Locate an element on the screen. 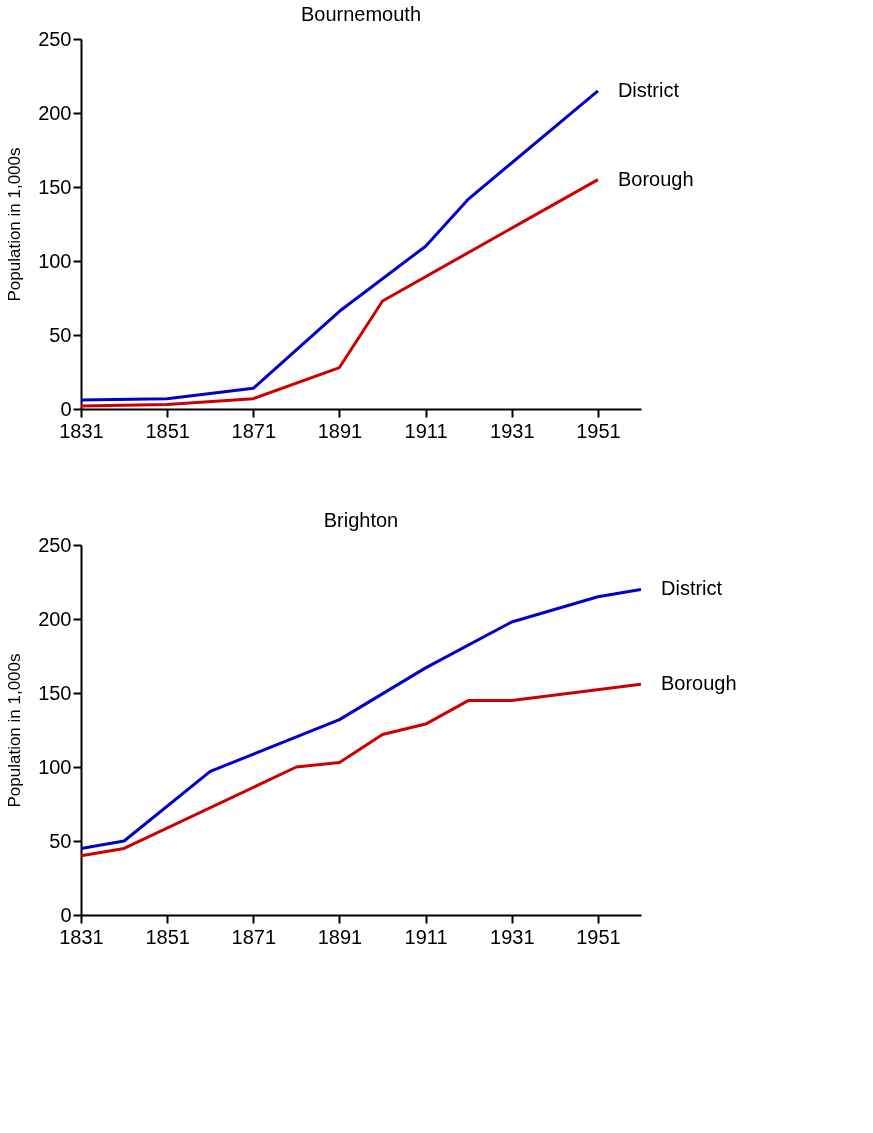  chart-title: Bournemouth is located at coordinates (361, 14).